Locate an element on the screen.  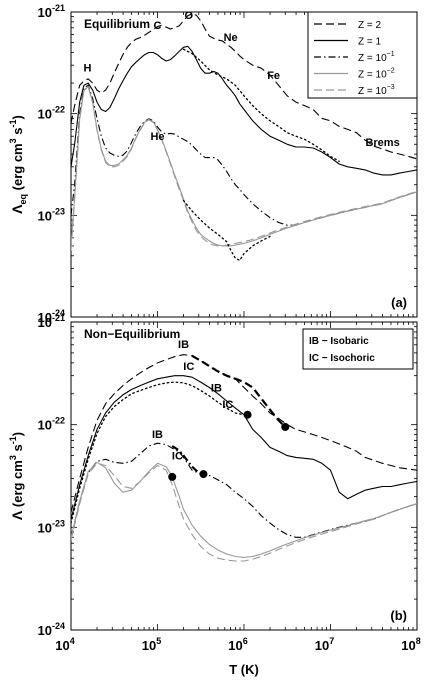
x-axis-label: T (K) is located at coordinates (244, 669).